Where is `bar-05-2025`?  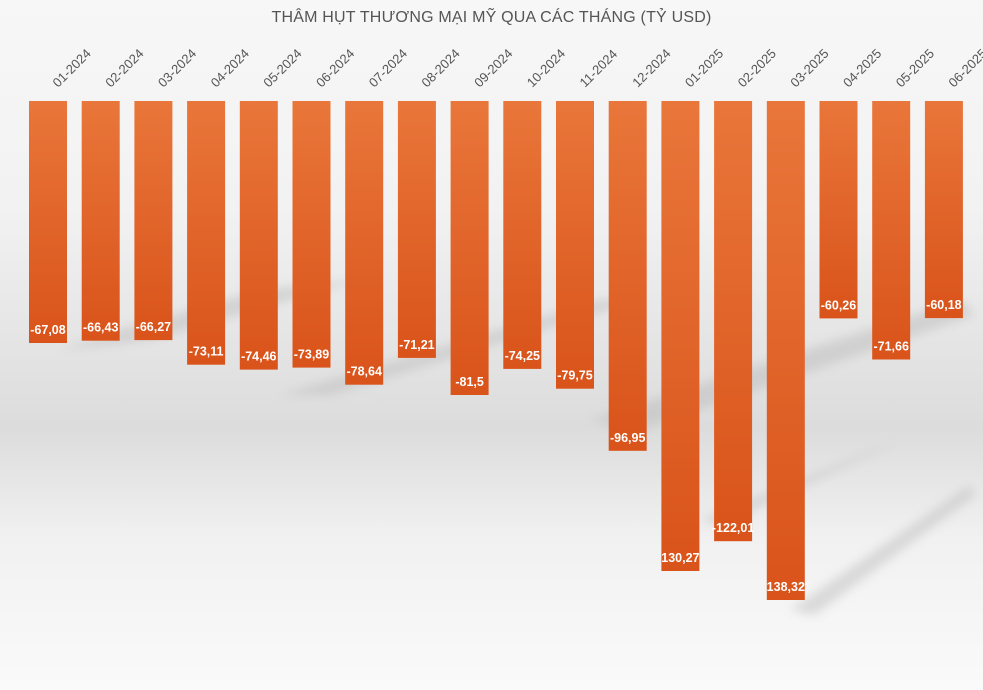
bar-05-2025 is located at coordinates (891, 230).